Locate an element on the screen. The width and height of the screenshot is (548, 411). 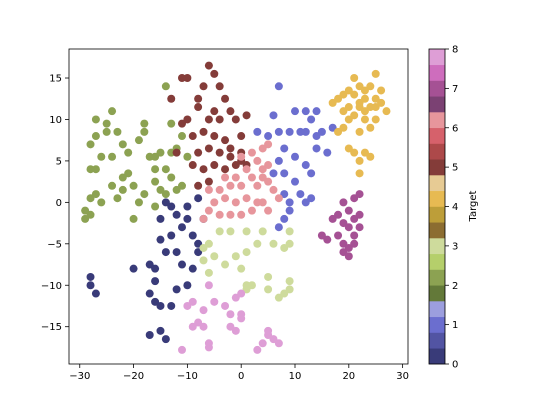
y-tick-label: −10 is located at coordinates (51, 286).